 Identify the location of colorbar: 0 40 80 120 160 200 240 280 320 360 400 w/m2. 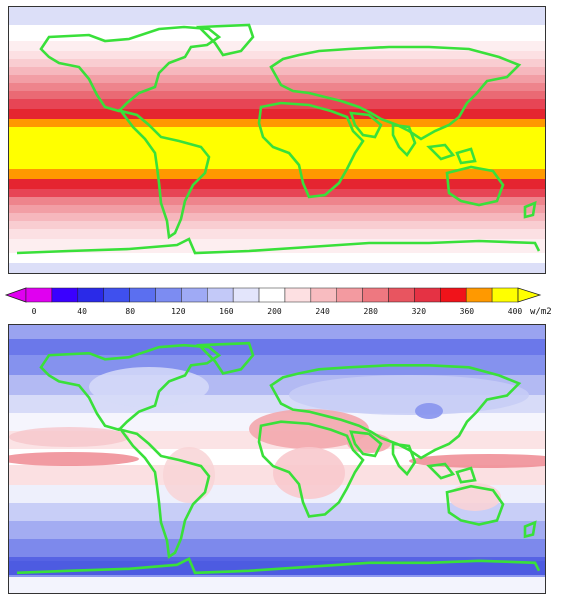
(281, 302).